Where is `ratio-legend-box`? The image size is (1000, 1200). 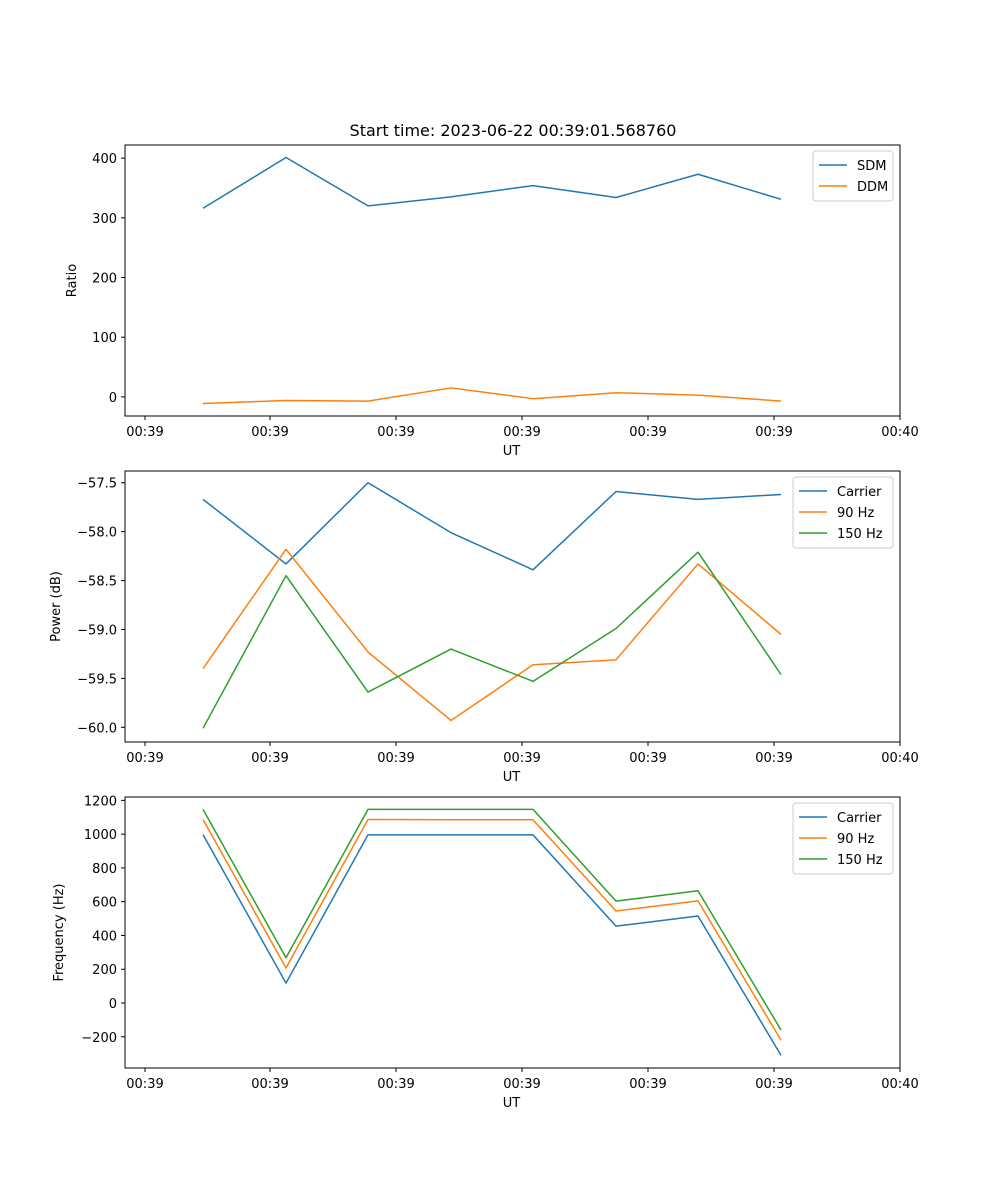
ratio-legend-box is located at coordinates (853, 176).